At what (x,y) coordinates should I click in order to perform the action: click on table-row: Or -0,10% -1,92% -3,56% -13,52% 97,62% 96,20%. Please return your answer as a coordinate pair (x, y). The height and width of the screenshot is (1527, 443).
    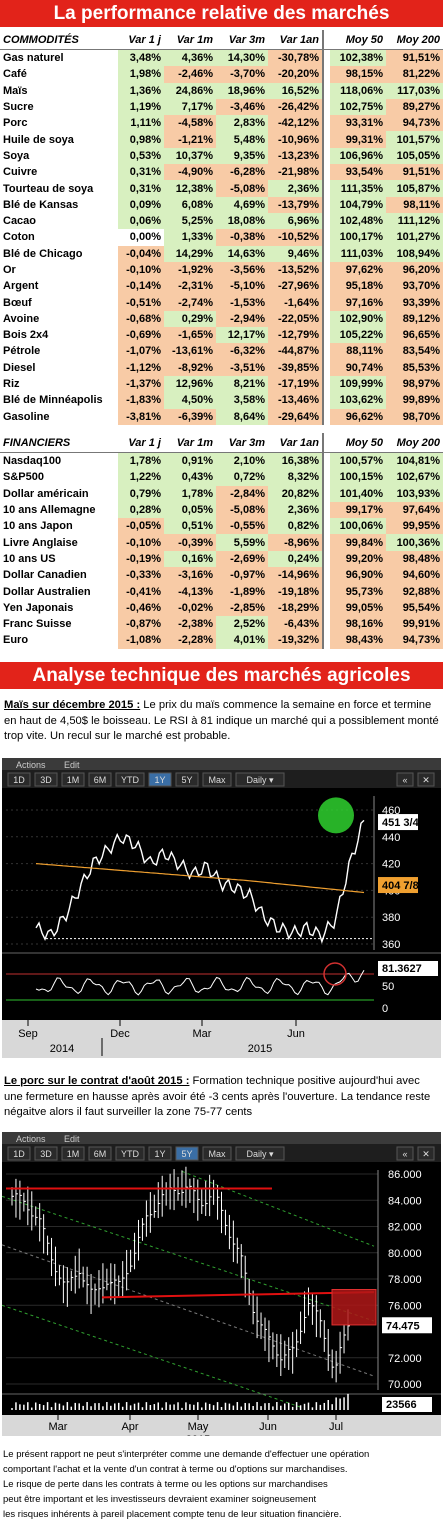
    Looking at the image, I should click on (221, 270).